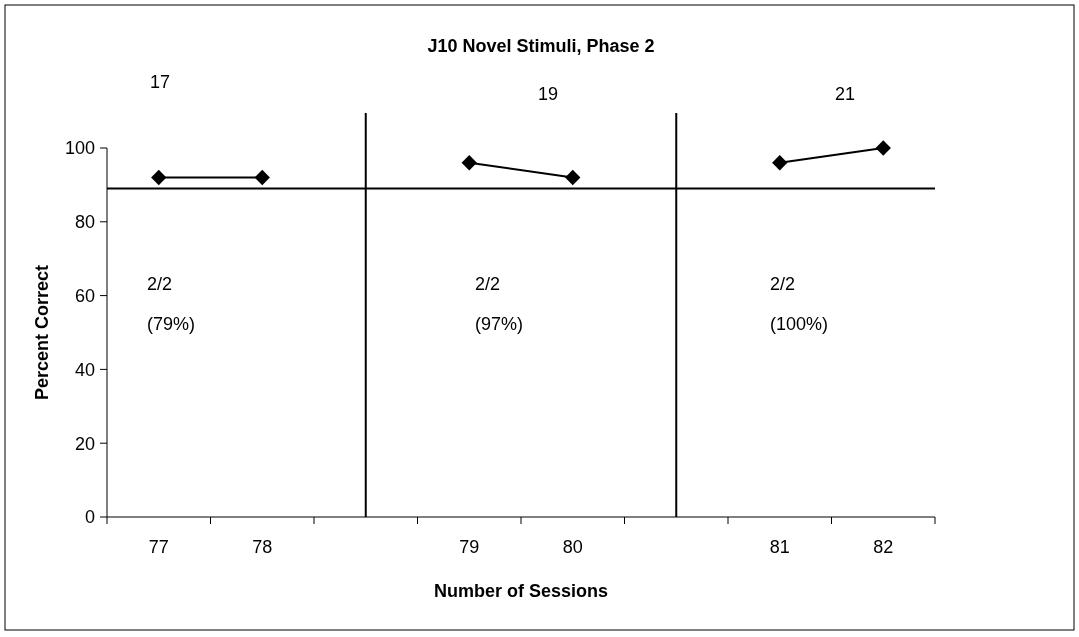  Describe the element at coordinates (521, 591) in the screenshot. I see `x-axis-title: Number of Sessions` at that location.